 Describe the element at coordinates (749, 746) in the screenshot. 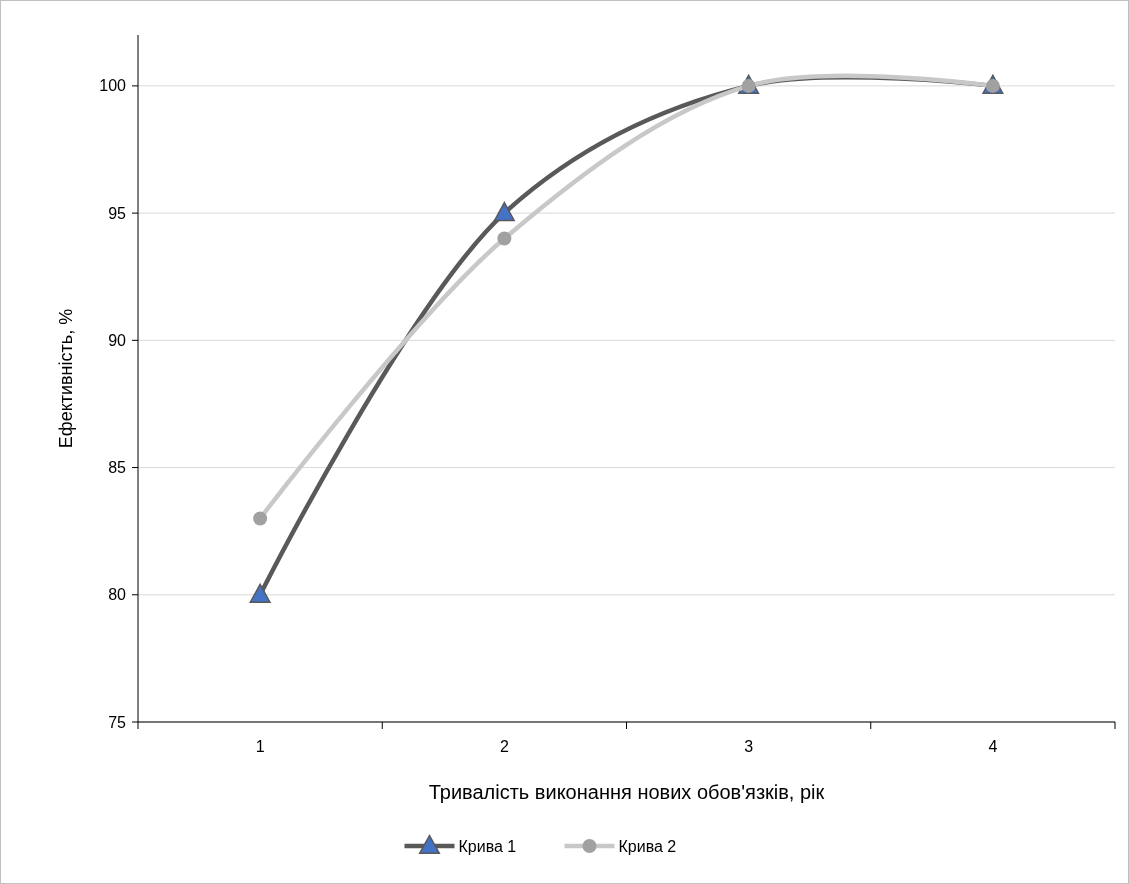

I see `x-tick-label: 3` at that location.